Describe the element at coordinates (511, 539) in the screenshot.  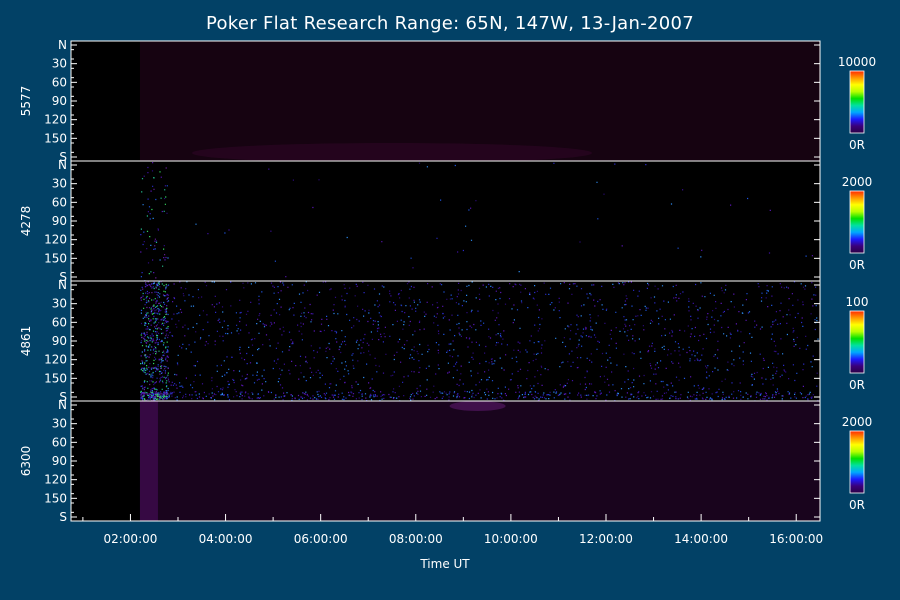
I see `x-tick-label: 10:00:00` at that location.